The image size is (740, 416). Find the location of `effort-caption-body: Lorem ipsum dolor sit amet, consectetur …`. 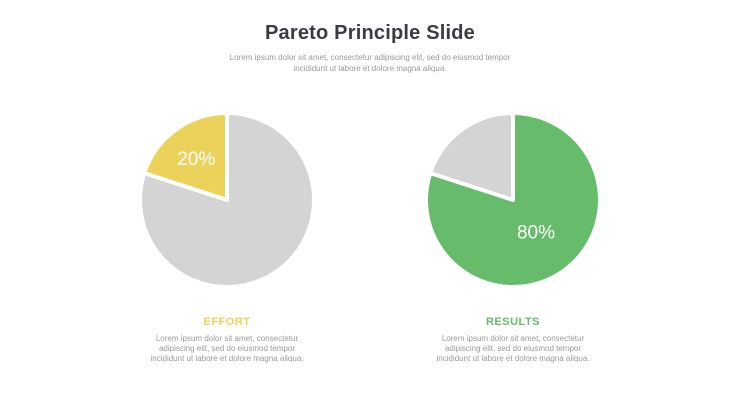

effort-caption-body: Lorem ipsum dolor sit amet, consectetur … is located at coordinates (227, 348).